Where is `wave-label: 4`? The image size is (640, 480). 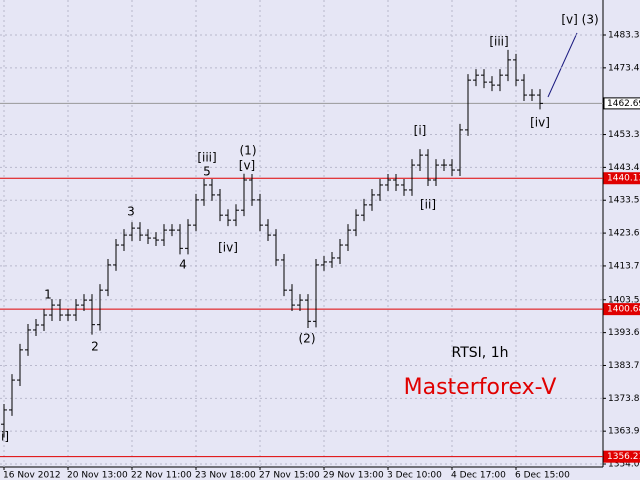
wave-label: 4 is located at coordinates (183, 265).